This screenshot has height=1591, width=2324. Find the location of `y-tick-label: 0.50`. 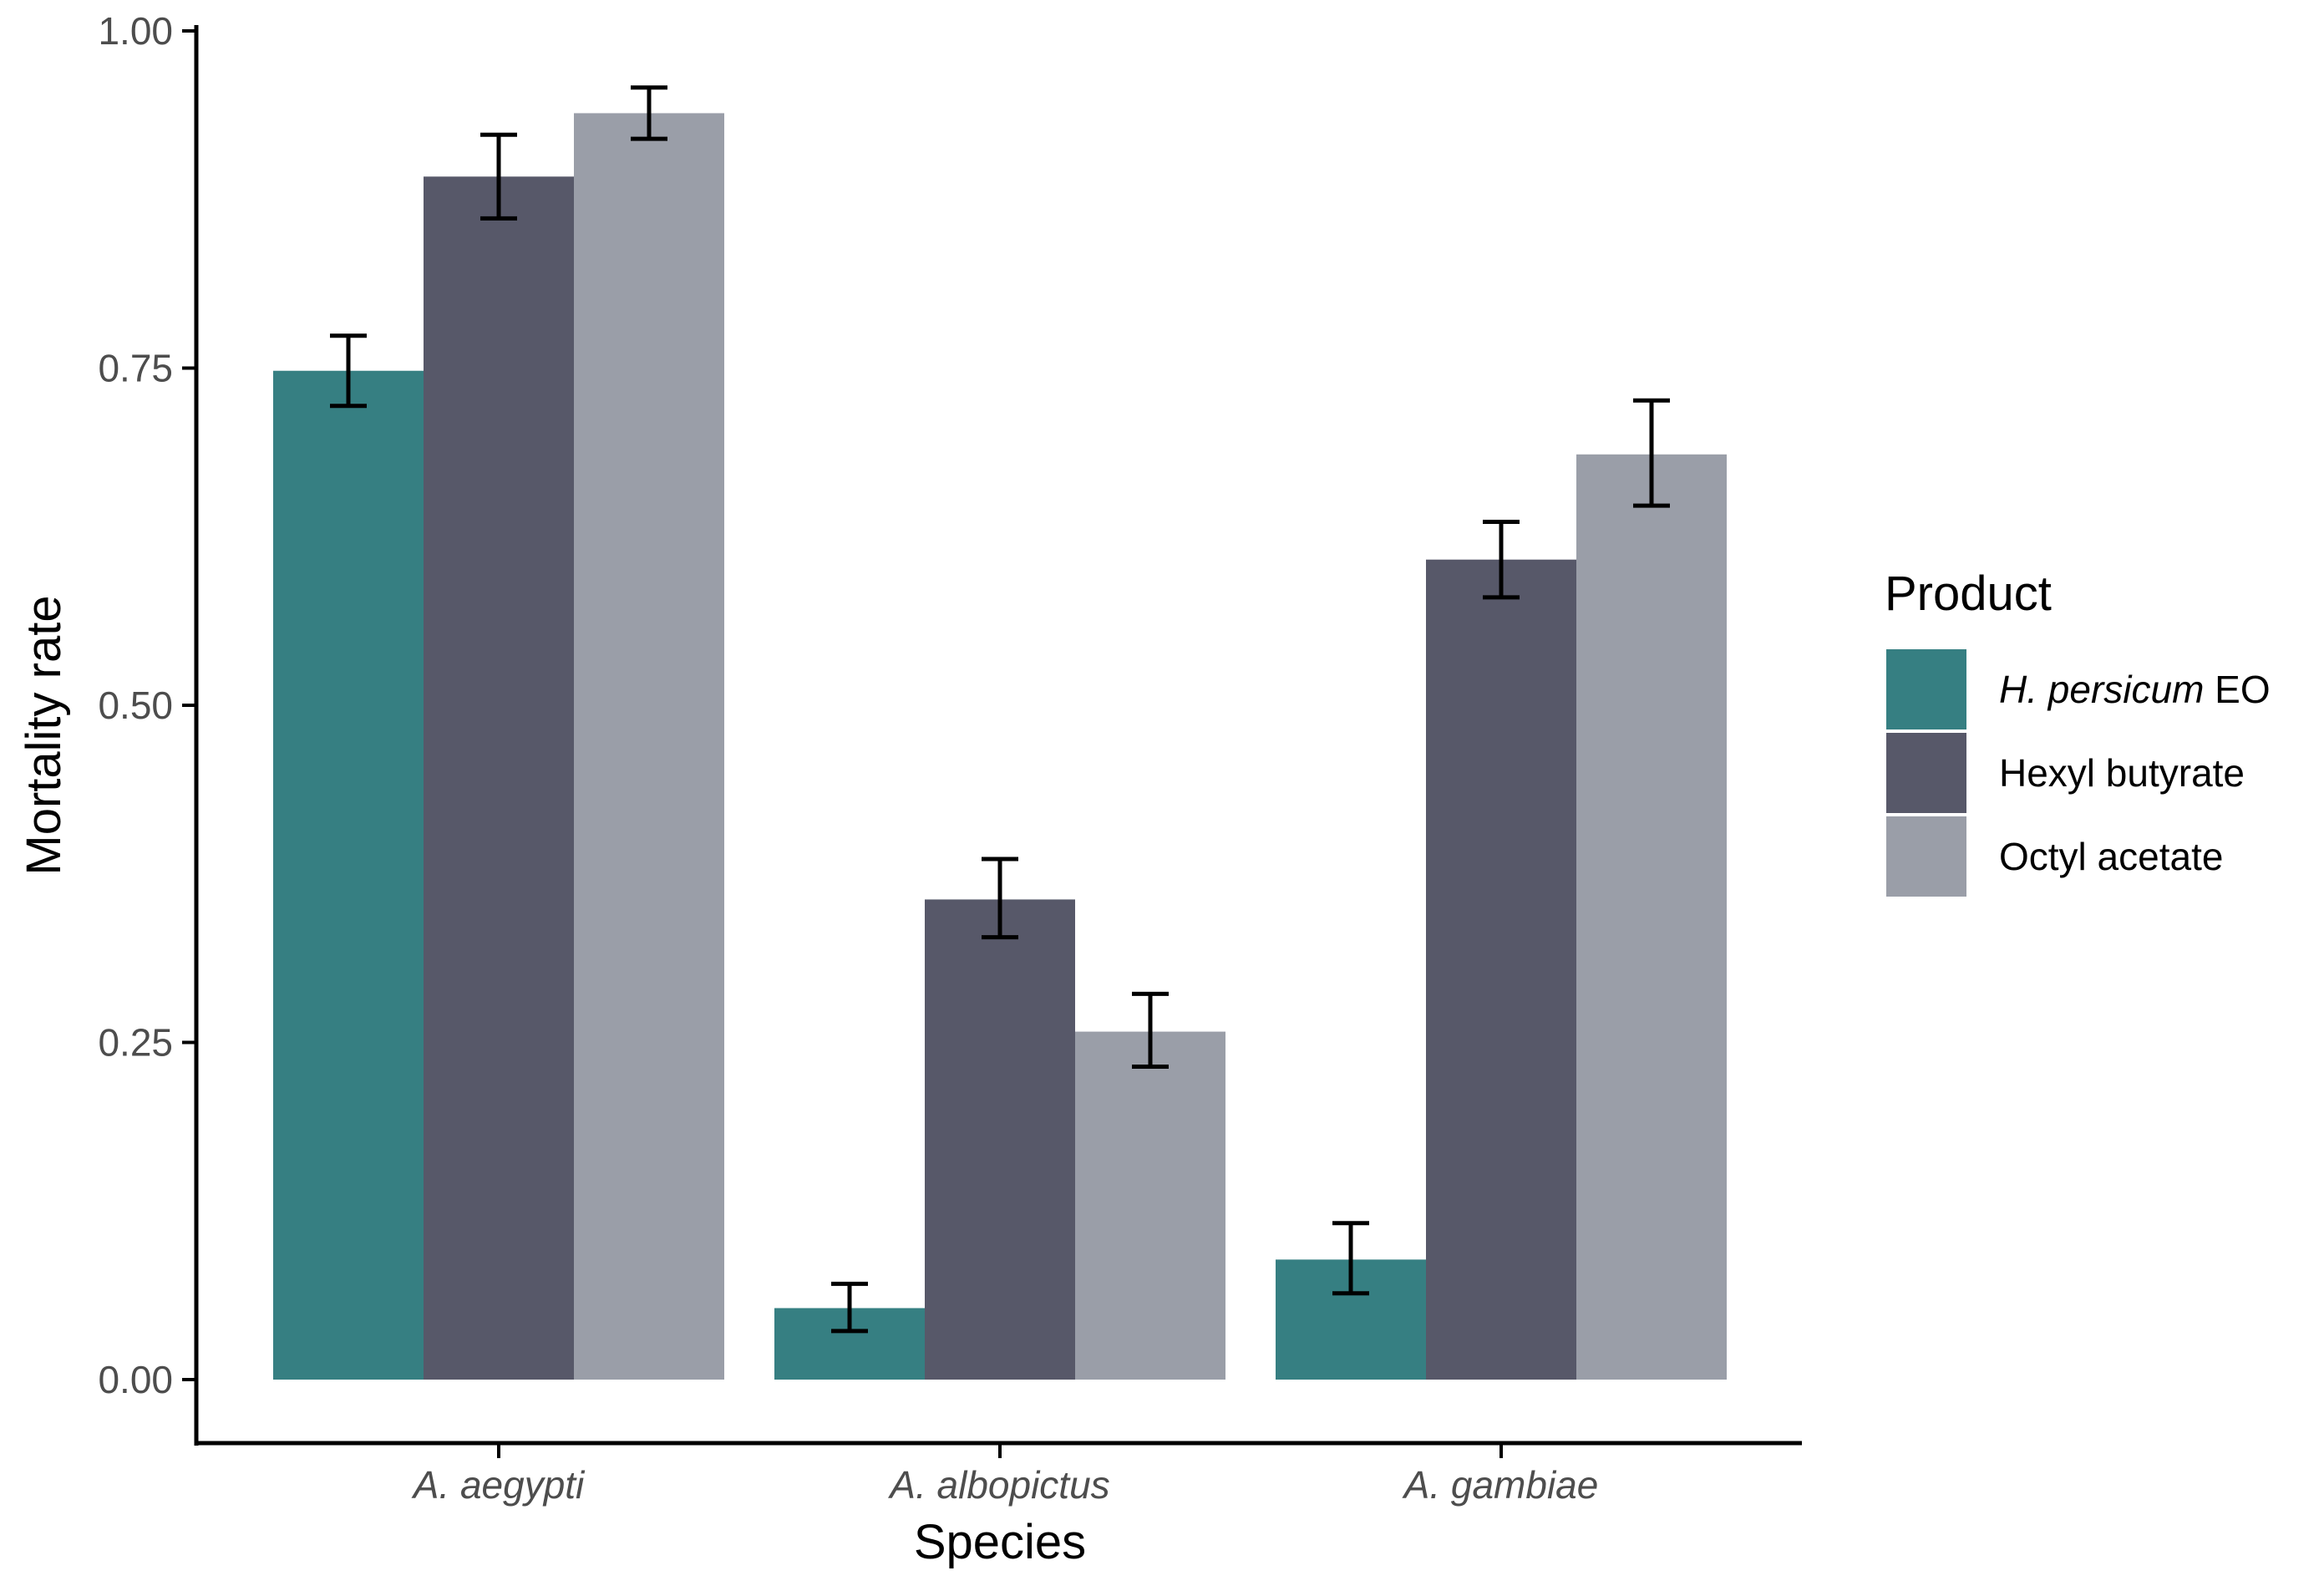

y-tick-label: 0.50 is located at coordinates (135, 706).